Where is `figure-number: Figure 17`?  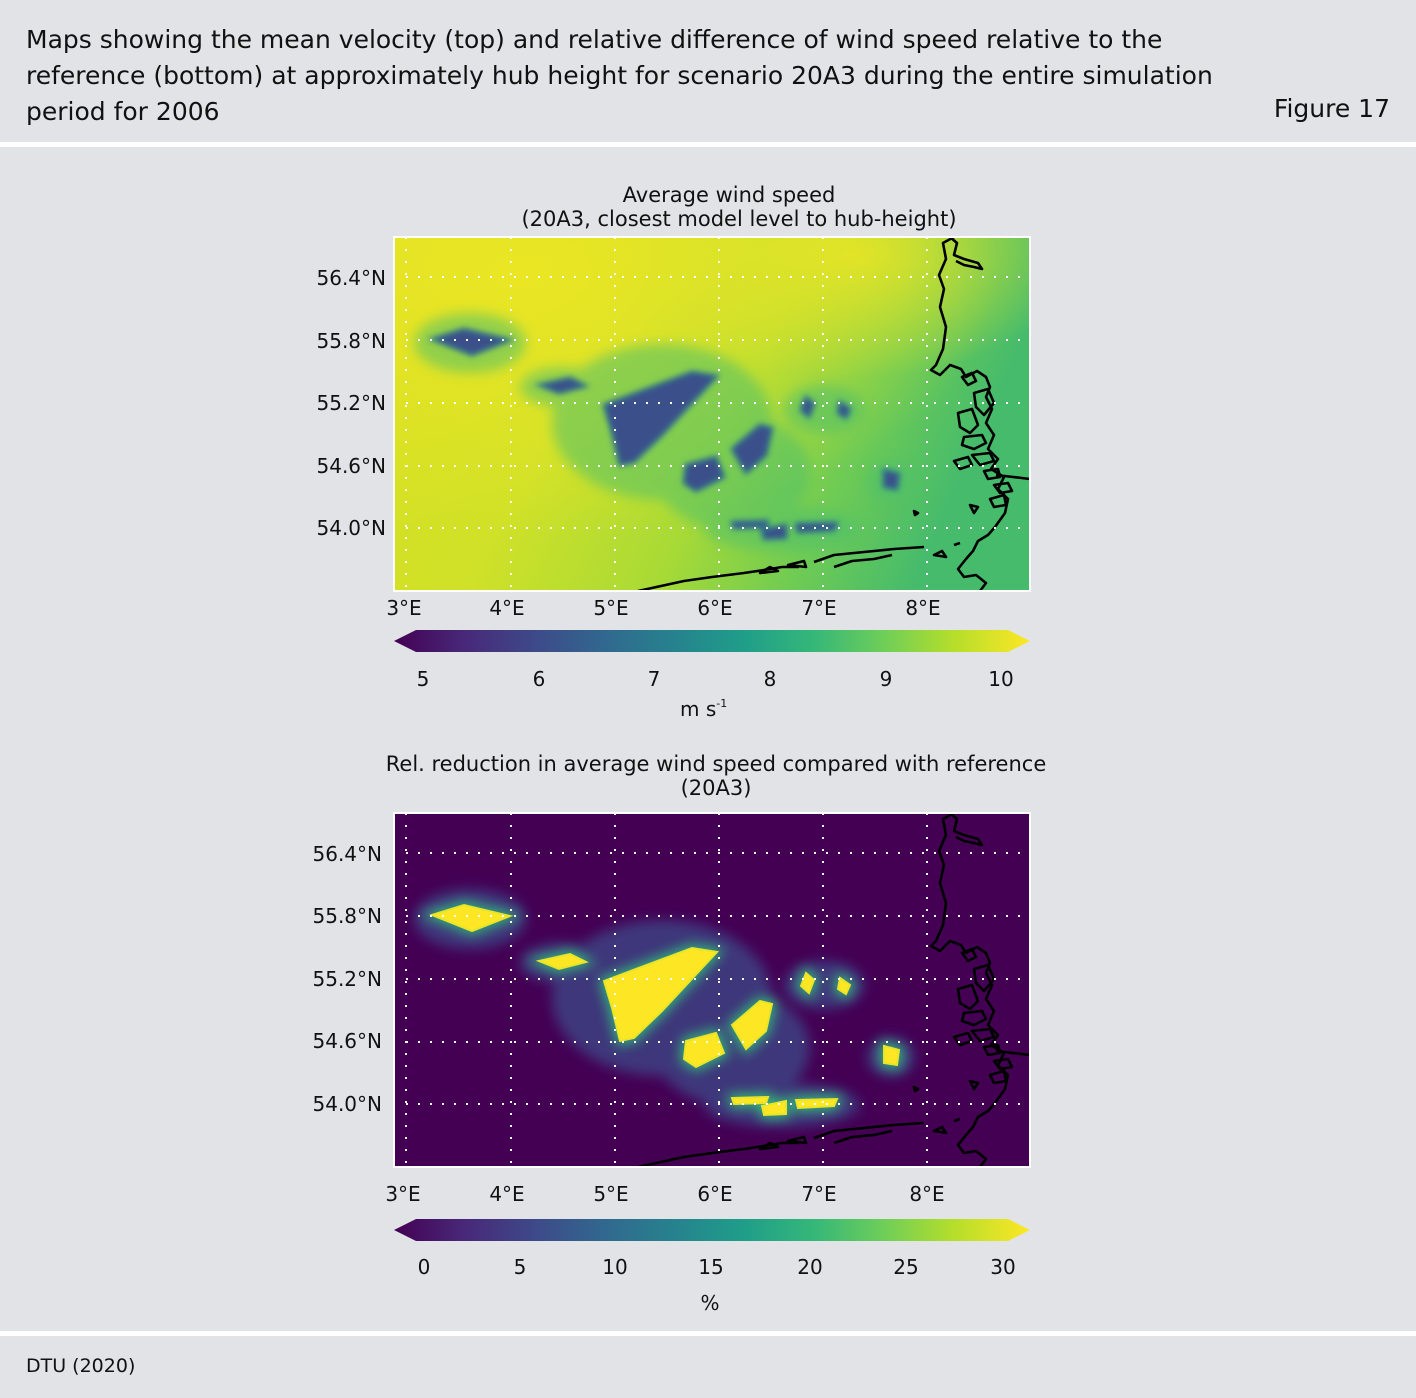
figure-number: Figure 17 is located at coordinates (1331, 108).